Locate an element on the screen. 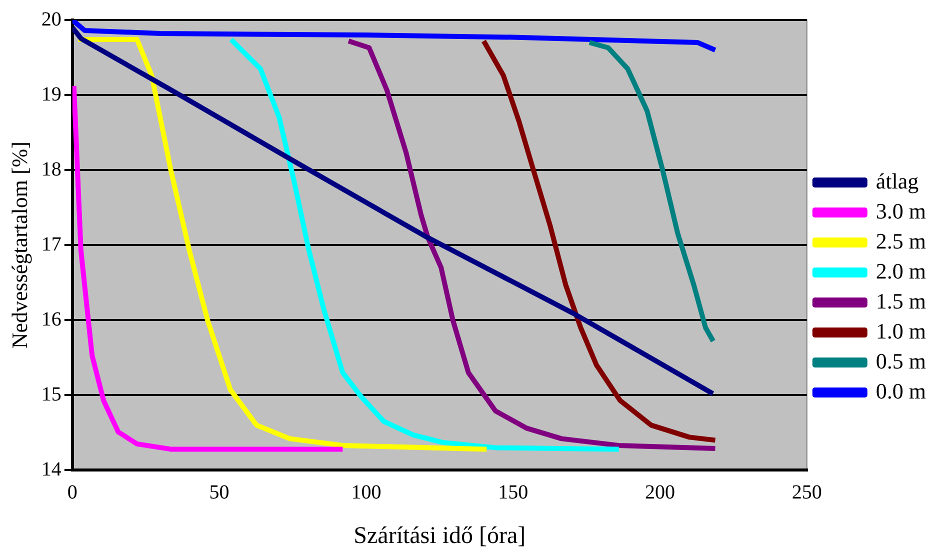 This screenshot has width=940, height=559. legend-label: 2.0 m is located at coordinates (901, 271).